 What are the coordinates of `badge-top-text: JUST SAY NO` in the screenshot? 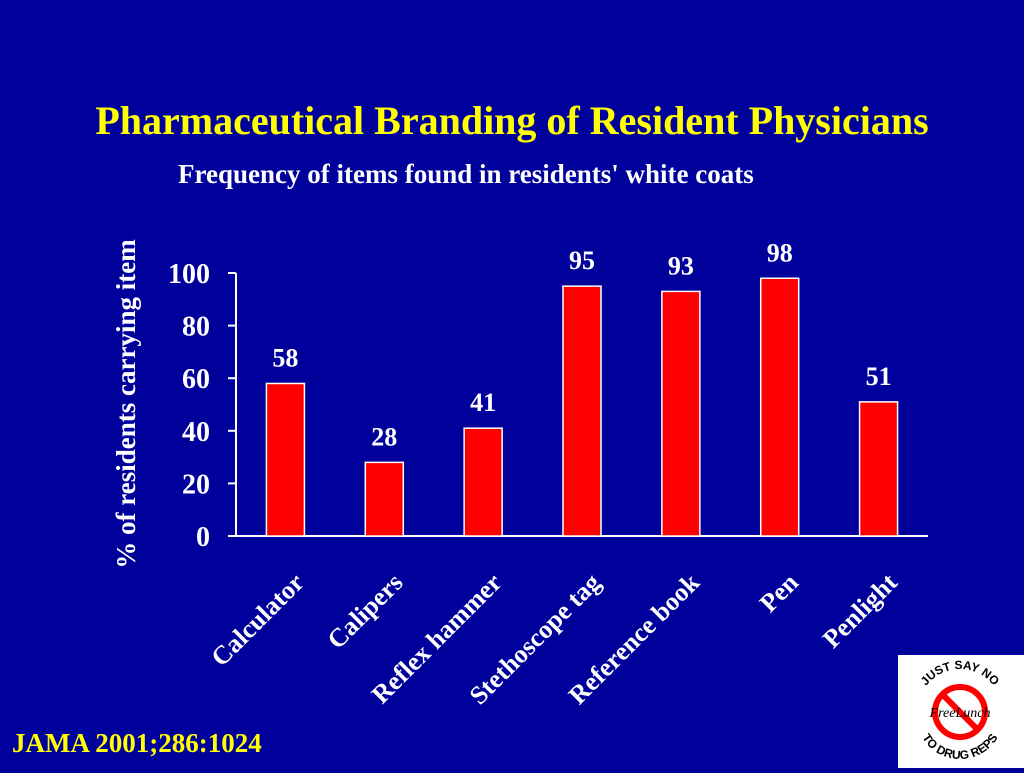 It's located at (960, 673).